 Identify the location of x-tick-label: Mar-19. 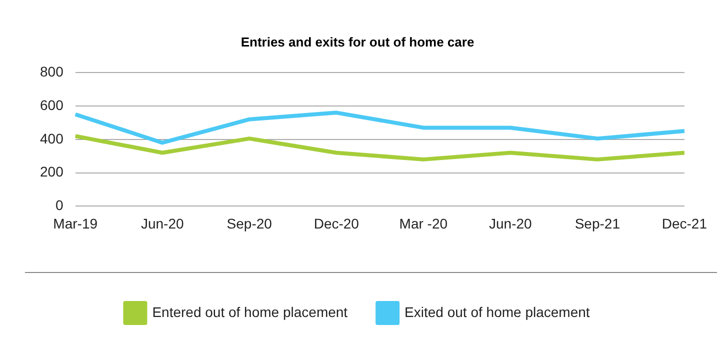
(75, 223).